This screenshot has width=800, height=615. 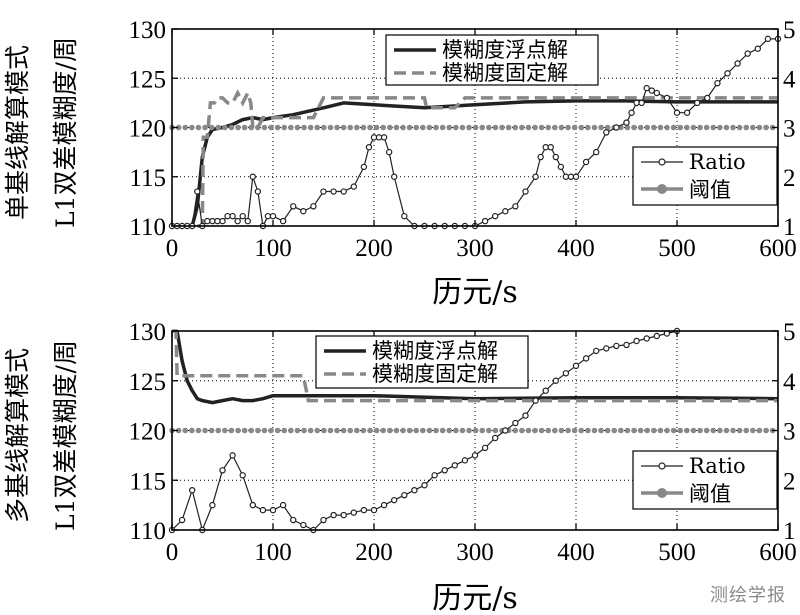 What do you see at coordinates (789, 432) in the screenshot?
I see `y-right-tick-label: 3` at bounding box center [789, 432].